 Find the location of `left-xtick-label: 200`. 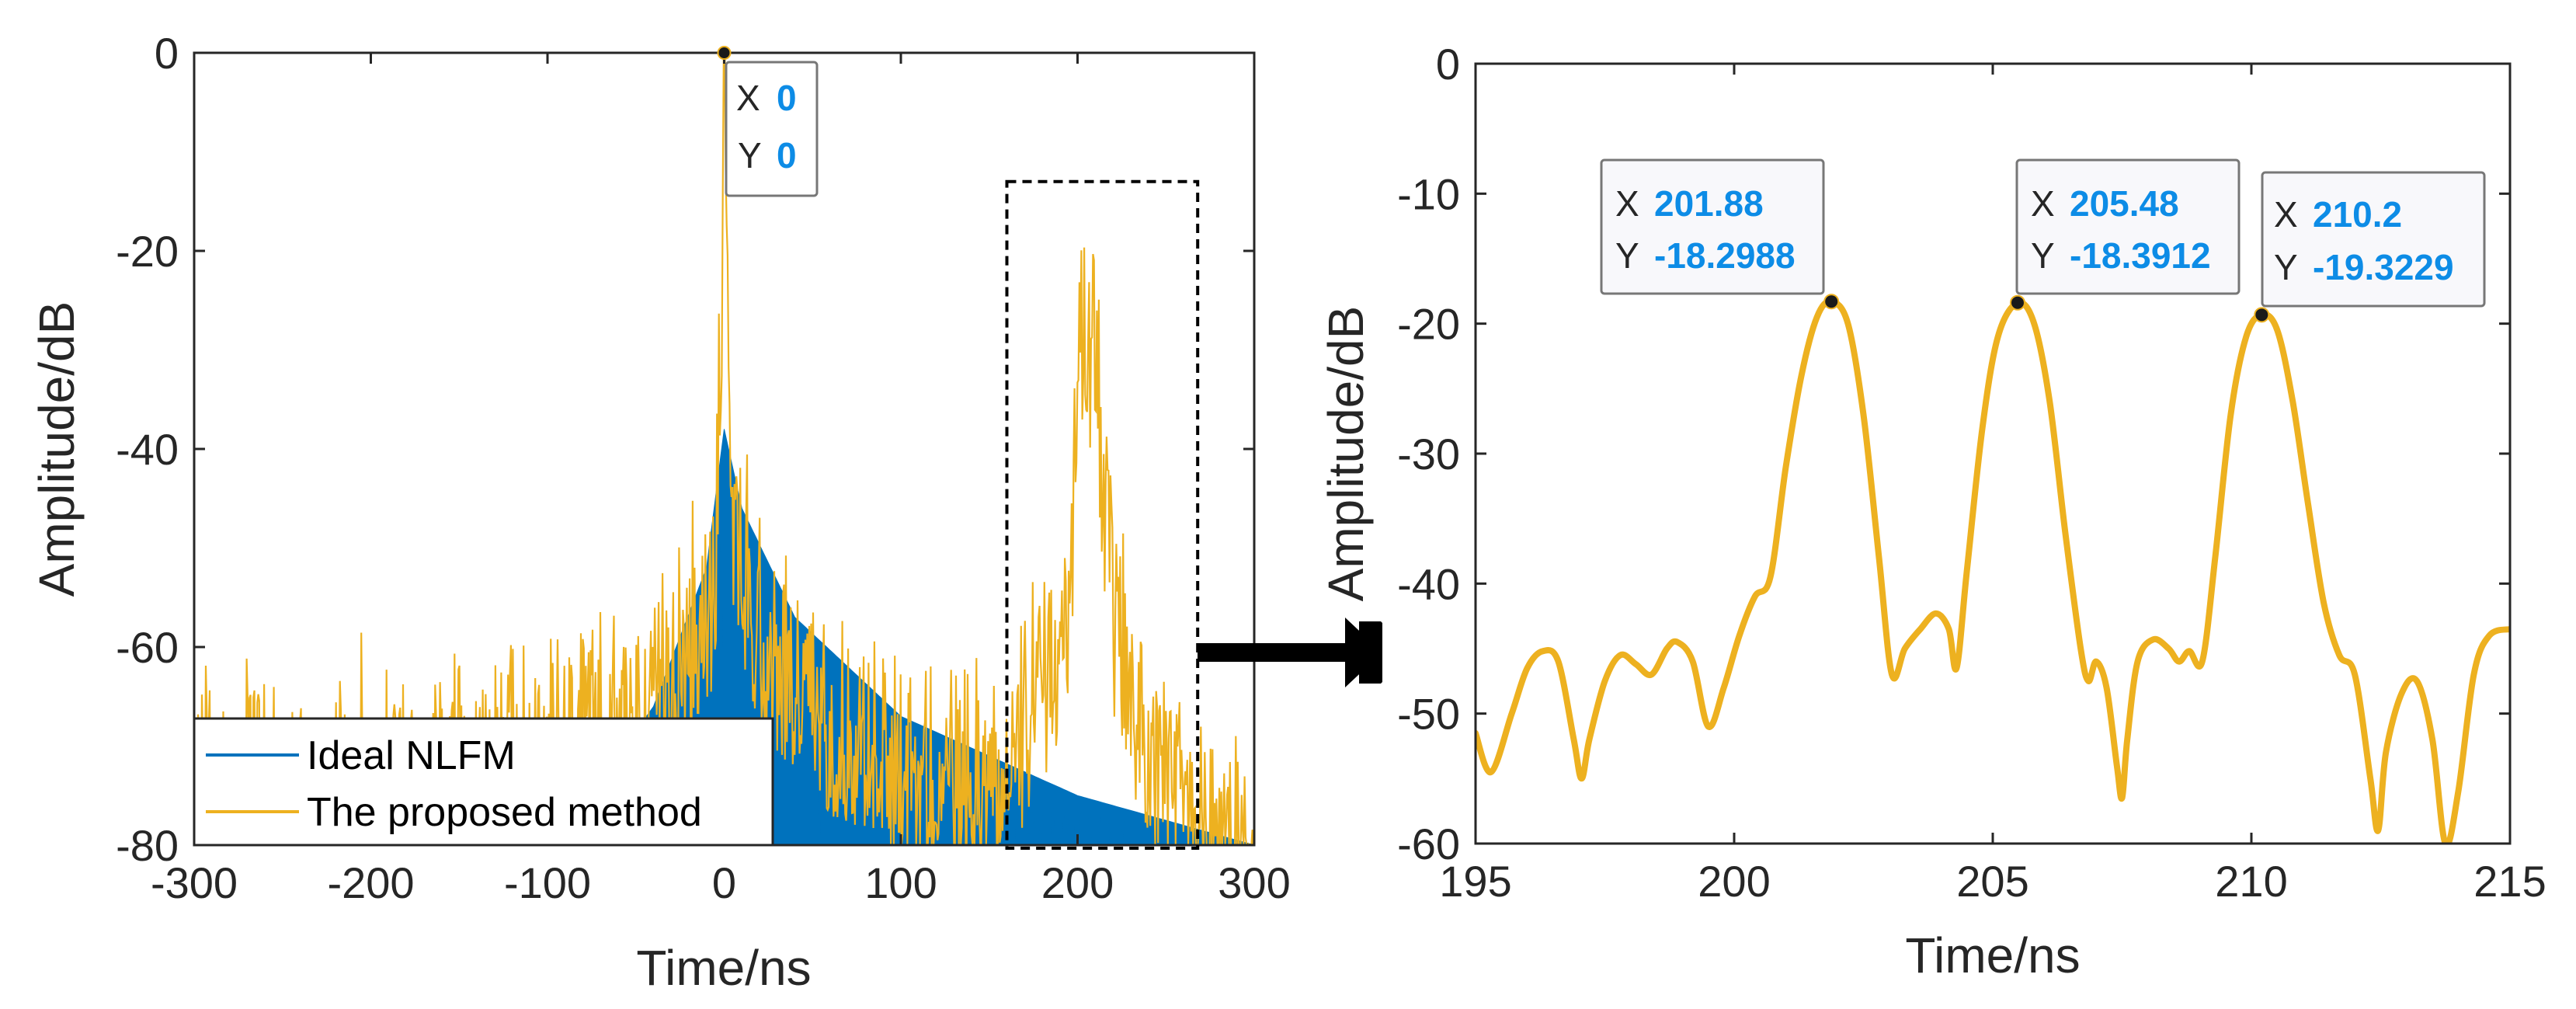

left-xtick-label: 200 is located at coordinates (1077, 883).